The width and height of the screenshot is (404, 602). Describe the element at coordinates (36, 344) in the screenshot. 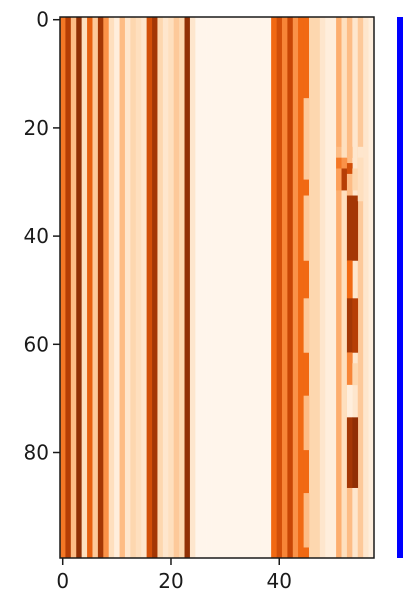

I see `y-tick-label: 60` at that location.